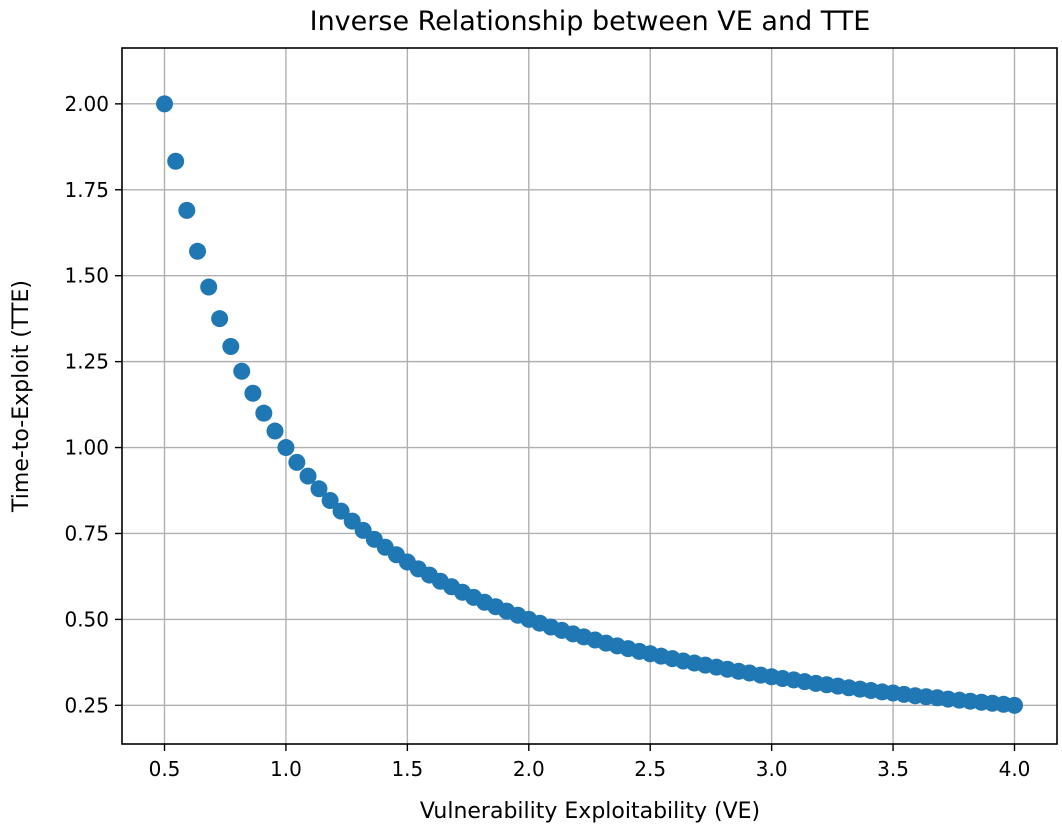 The height and width of the screenshot is (830, 1062). I want to click on y-tick-label: 0.25, so click(86, 705).